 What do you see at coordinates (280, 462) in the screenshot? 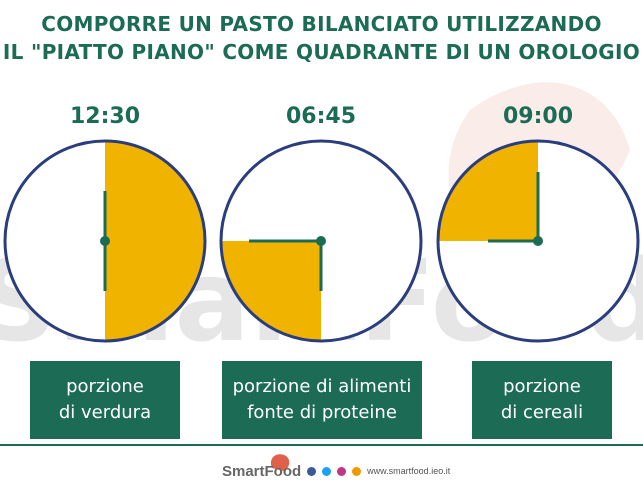
I see `footer-logo-mark` at bounding box center [280, 462].